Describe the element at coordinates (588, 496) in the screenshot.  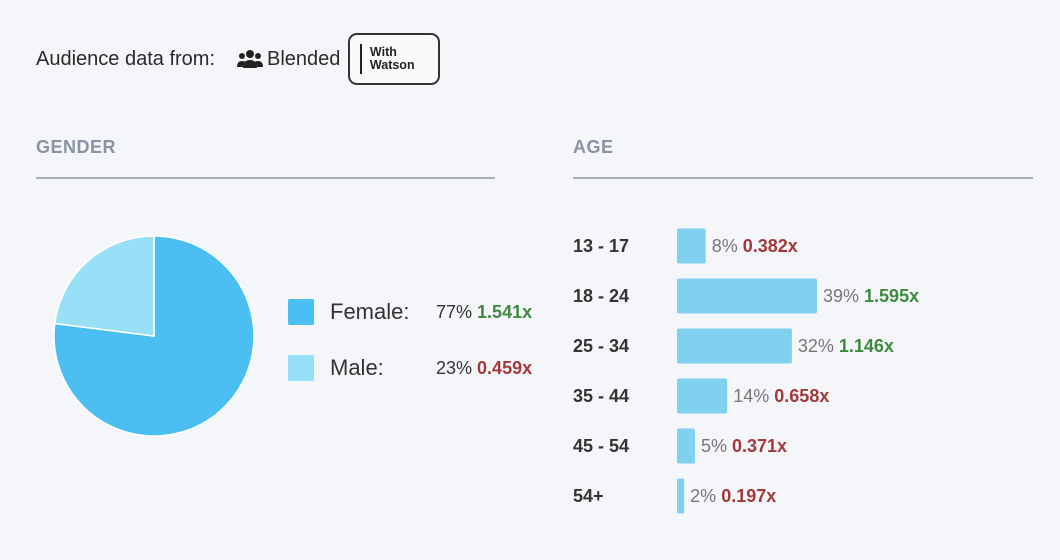
I see `age-category-label: 54+` at that location.